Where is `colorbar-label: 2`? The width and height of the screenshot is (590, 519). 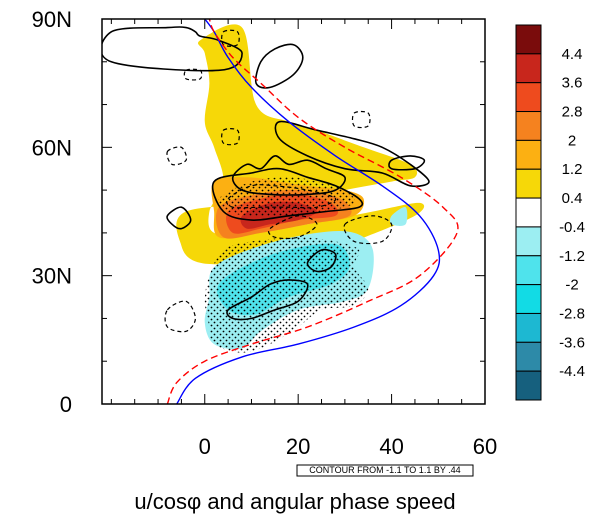 colorbar-label: 2 is located at coordinates (572, 140).